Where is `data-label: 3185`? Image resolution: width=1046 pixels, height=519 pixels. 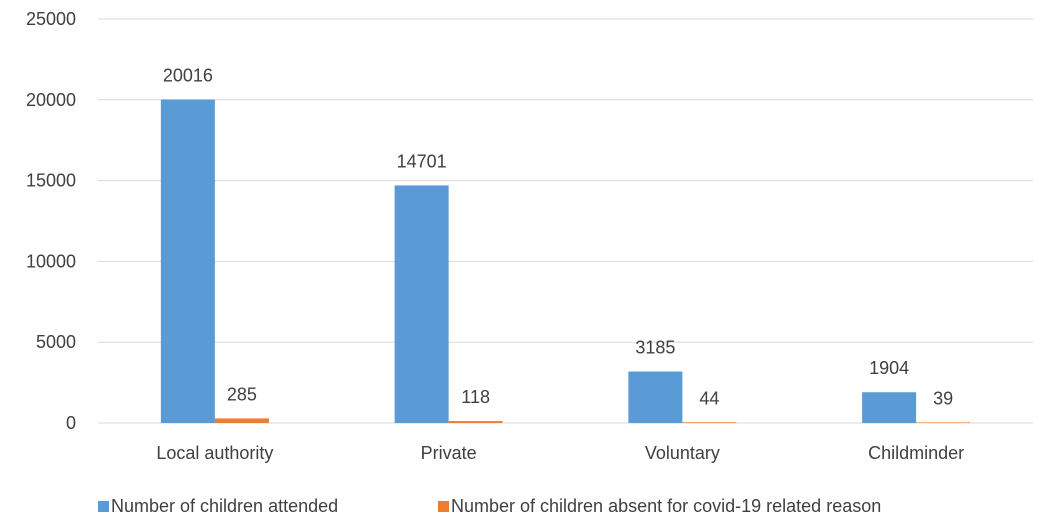
data-label: 3185 is located at coordinates (655, 348).